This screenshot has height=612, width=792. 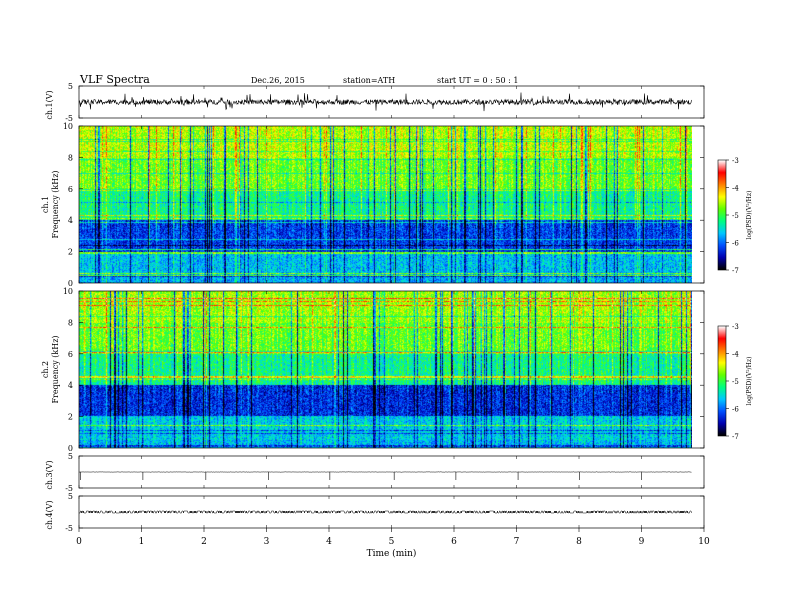 I want to click on x-tick-label: 7, so click(x=517, y=542).